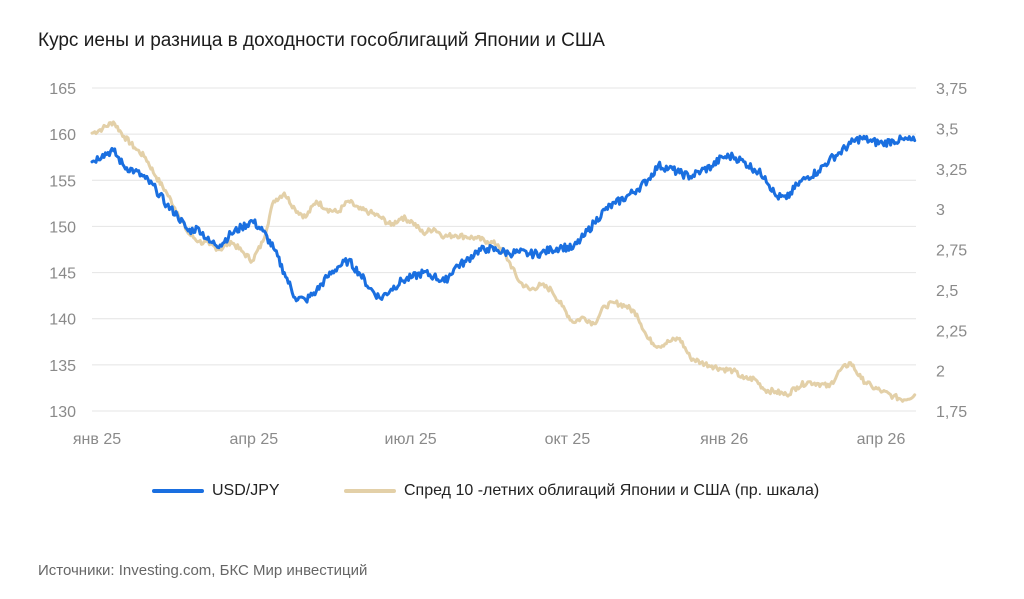 Image resolution: width=1024 pixels, height=599 pixels. I want to click on legend-item-usdjpy: USD/JPY, so click(216, 491).